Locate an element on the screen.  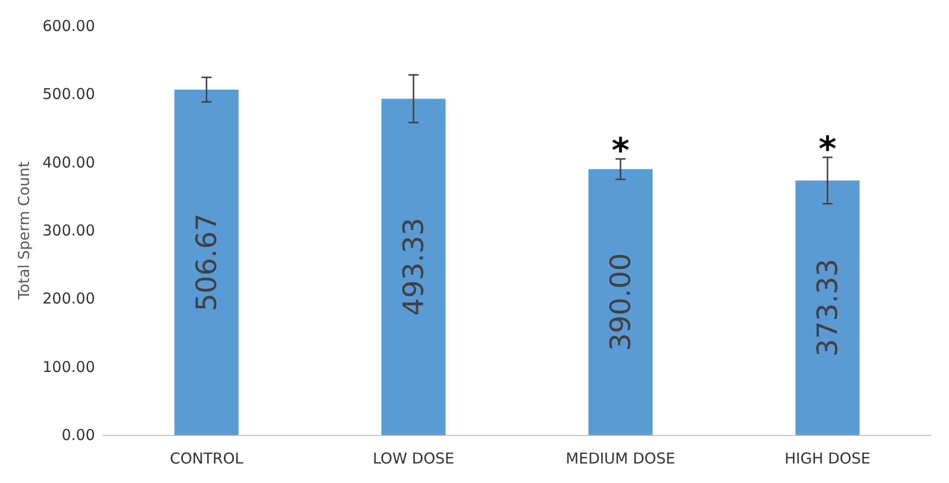
data-label: 390.00 is located at coordinates (620, 302).